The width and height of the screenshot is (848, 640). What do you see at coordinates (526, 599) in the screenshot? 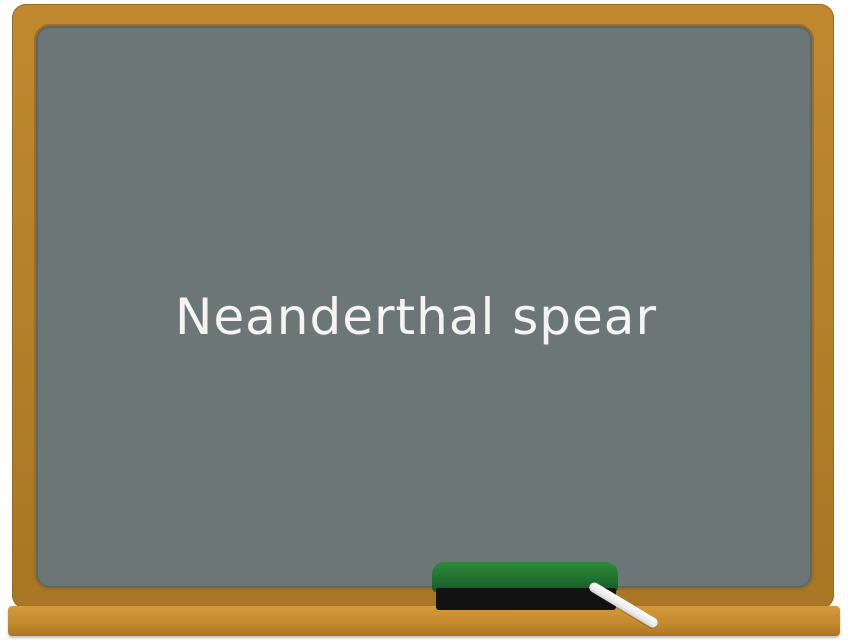
I see `eraser-base` at bounding box center [526, 599].